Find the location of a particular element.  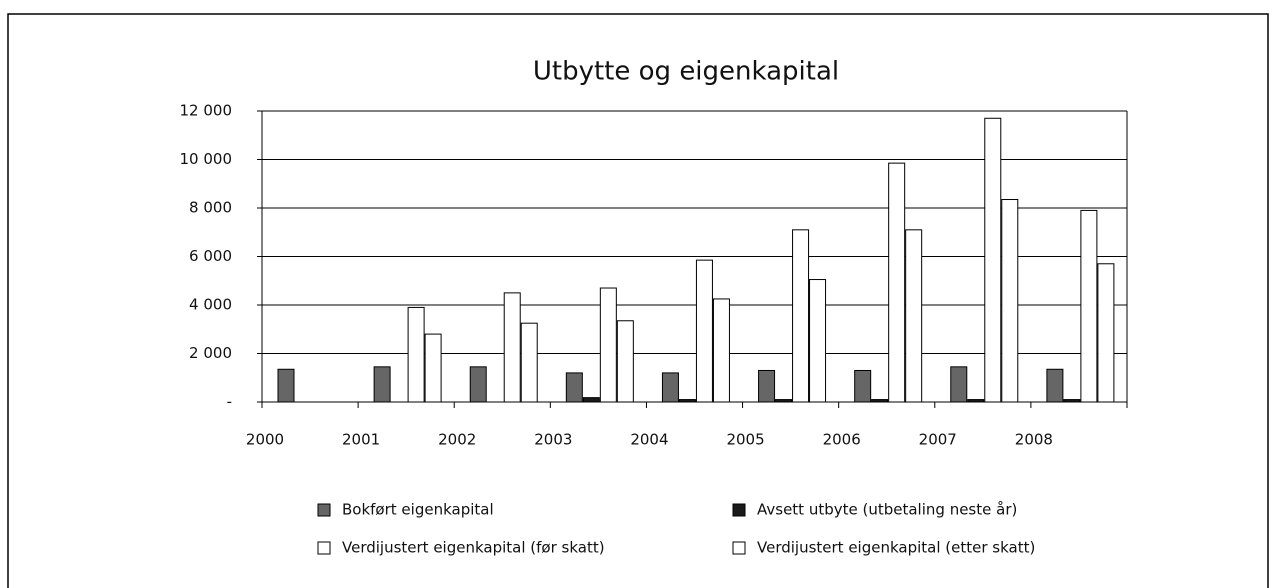

x-tick-label: 2006 is located at coordinates (842, 440).